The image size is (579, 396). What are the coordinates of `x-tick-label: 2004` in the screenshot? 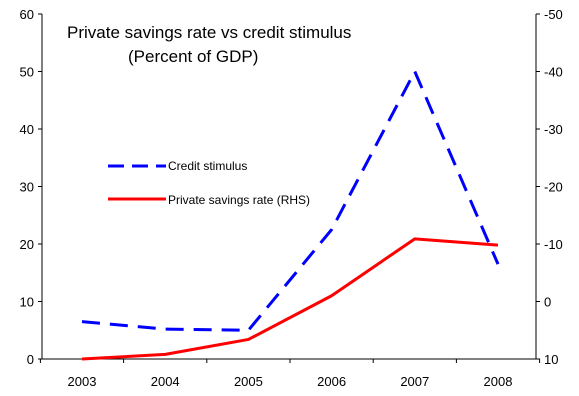 It's located at (165, 381).